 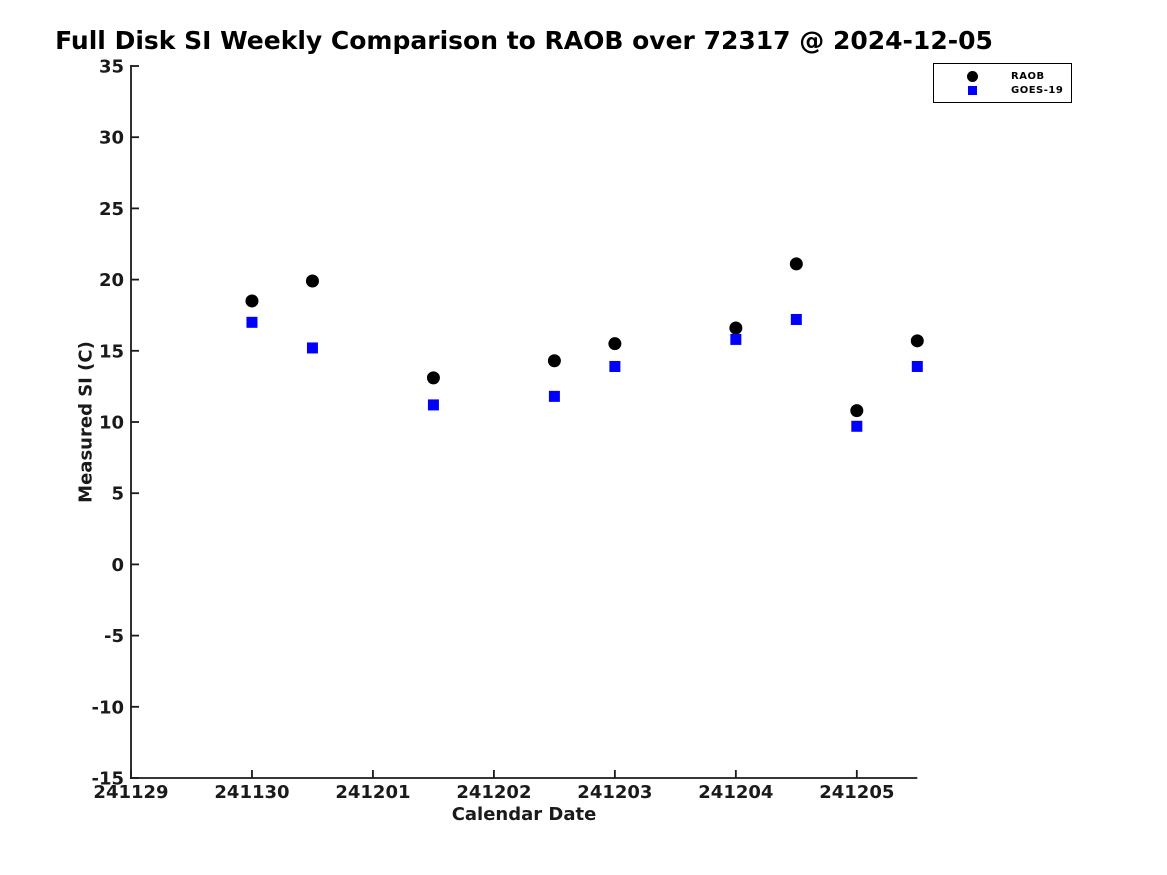 I want to click on goes-19-marker-icon, so click(x=972, y=90).